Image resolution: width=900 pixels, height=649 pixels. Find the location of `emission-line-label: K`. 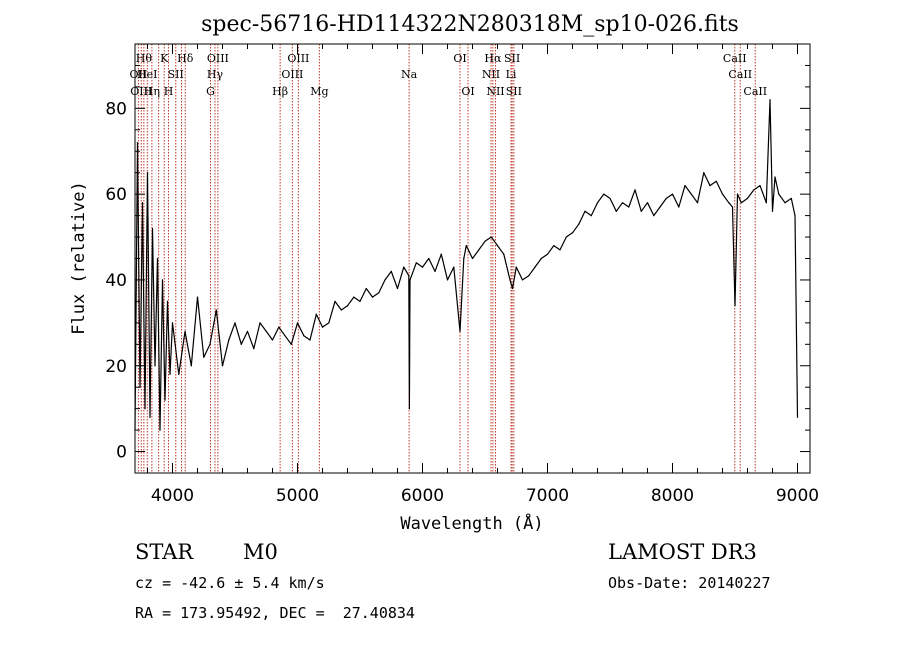

emission-line-label: K is located at coordinates (164, 58).